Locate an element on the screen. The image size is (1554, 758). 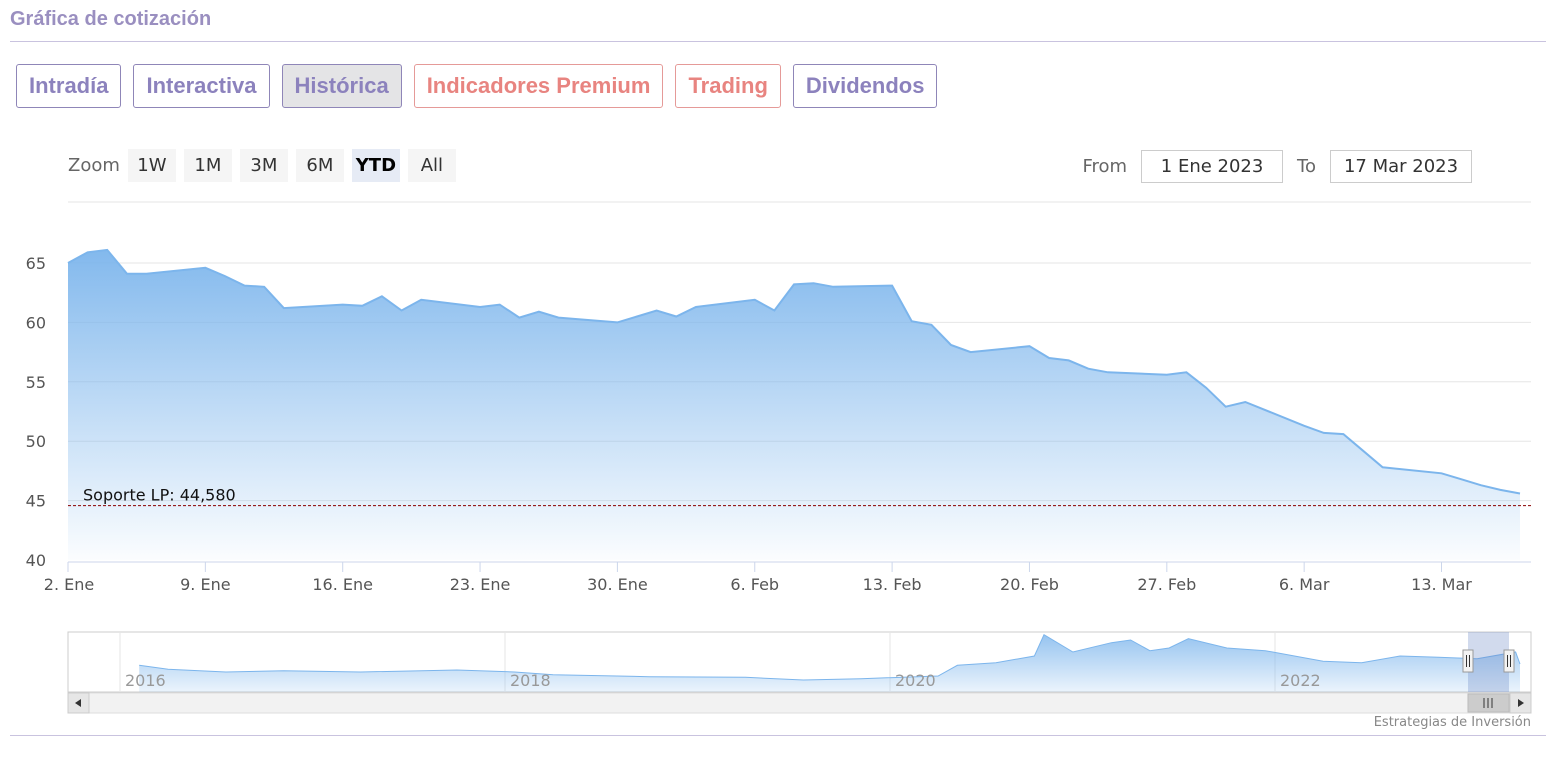
x-tick-label: 13. Mar is located at coordinates (1441, 584).